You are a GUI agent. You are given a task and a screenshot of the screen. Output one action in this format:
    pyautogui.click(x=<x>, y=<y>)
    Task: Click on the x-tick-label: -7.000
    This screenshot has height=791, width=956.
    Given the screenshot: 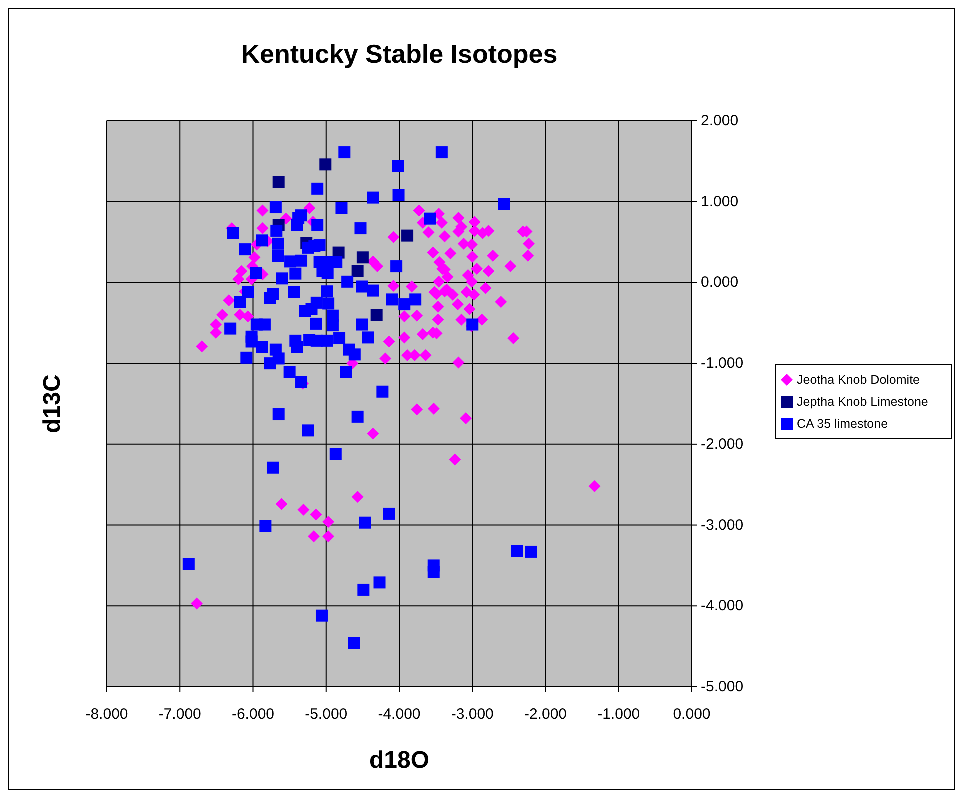 What is the action you would take?
    pyautogui.click(x=180, y=714)
    